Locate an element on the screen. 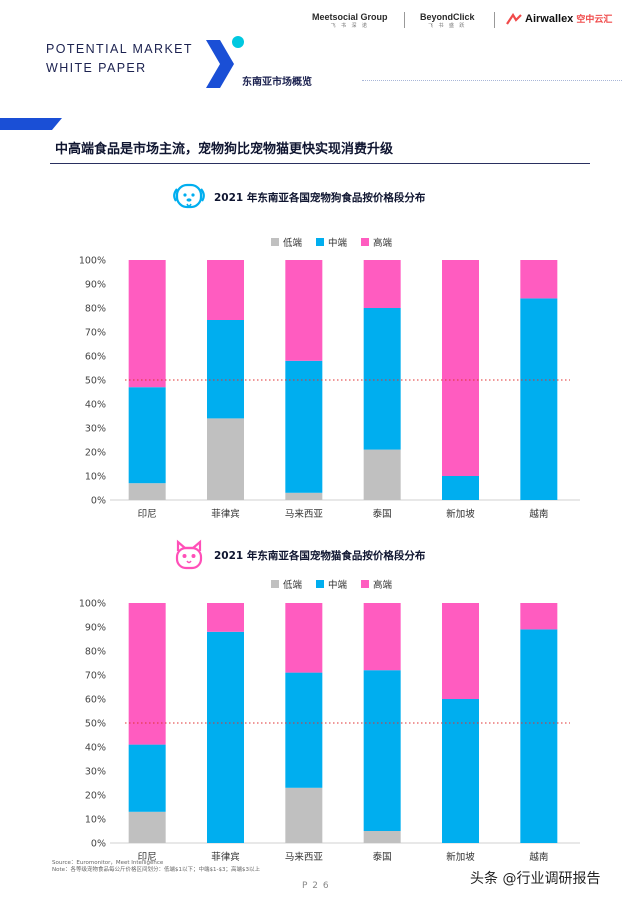  airwallex-logo: Airwallex 空中云汇 is located at coordinates (559, 18).